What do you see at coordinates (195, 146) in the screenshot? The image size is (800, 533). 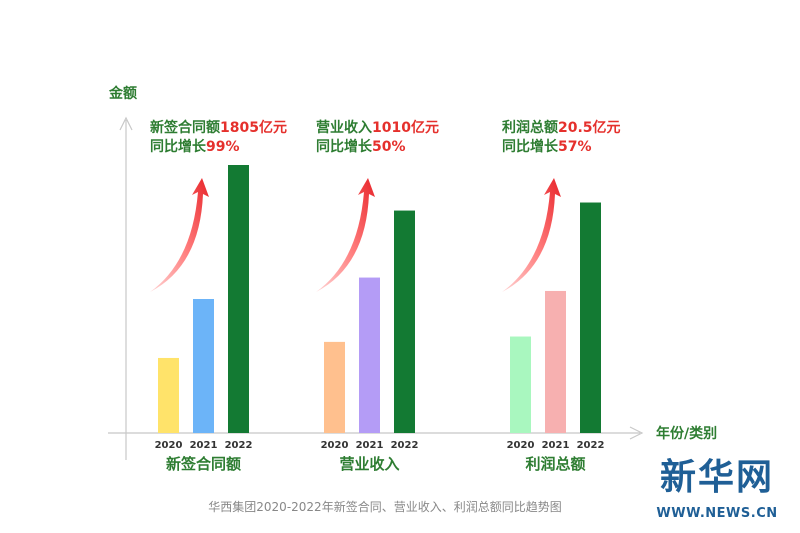 I see `annotation-growth: 同比增长99%` at bounding box center [195, 146].